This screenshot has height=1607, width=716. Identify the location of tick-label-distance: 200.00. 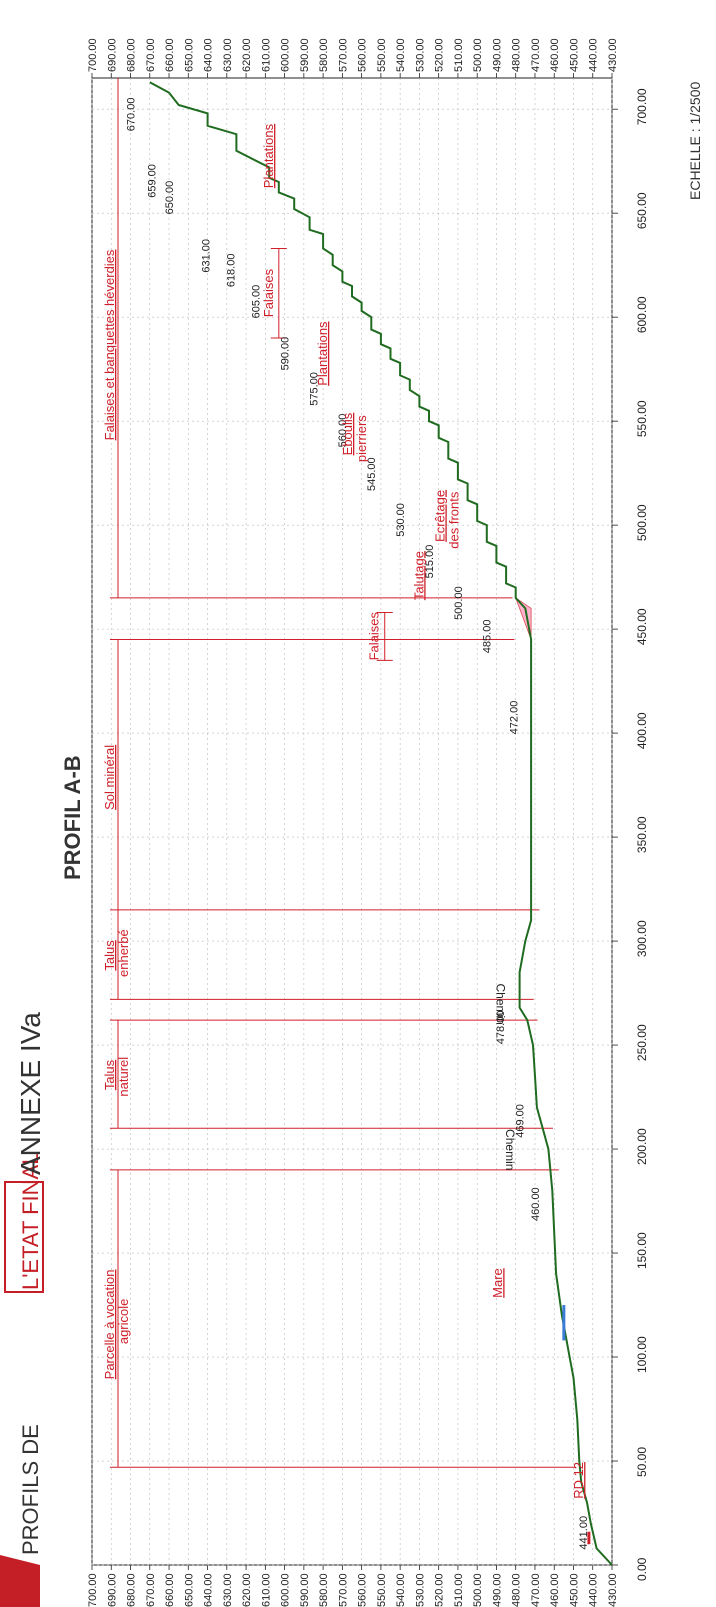
(642, 1146).